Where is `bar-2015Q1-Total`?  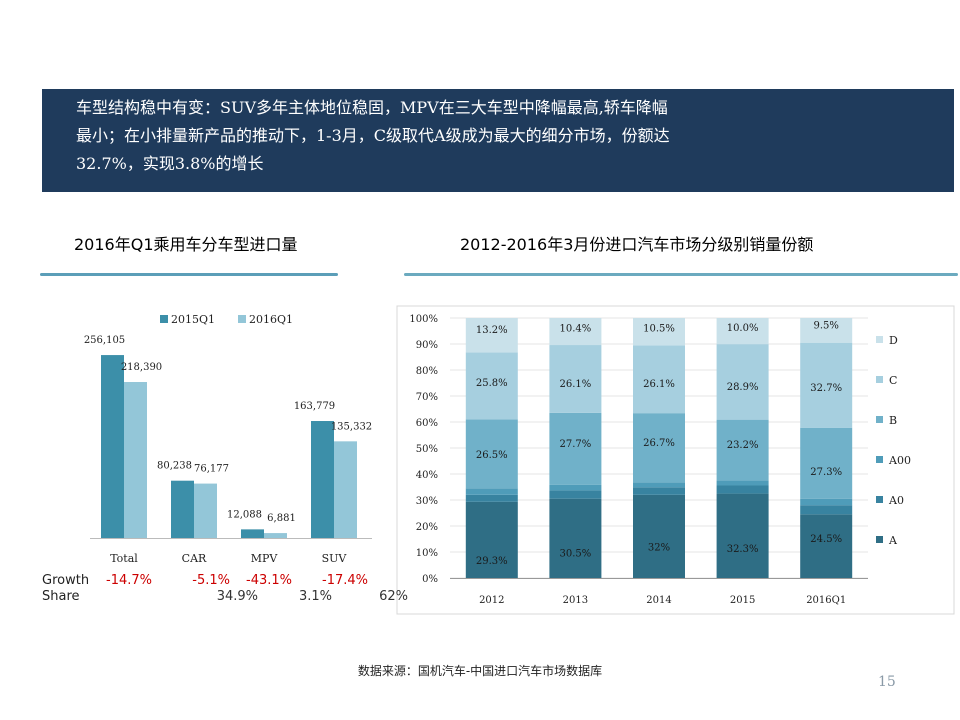
bar-2015Q1-Total is located at coordinates (112, 446).